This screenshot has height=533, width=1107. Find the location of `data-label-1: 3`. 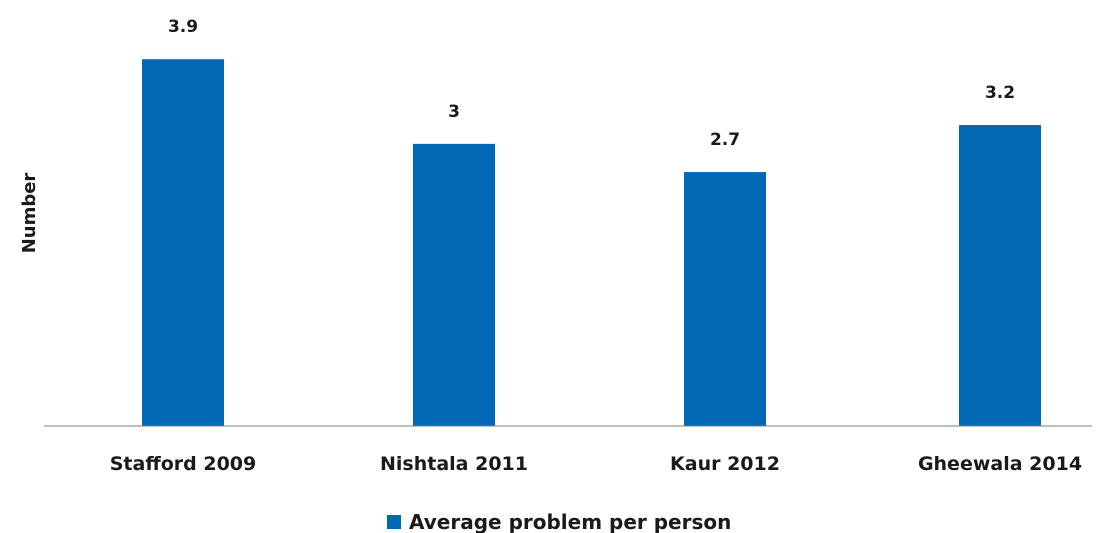

data-label-1: 3 is located at coordinates (454, 112).